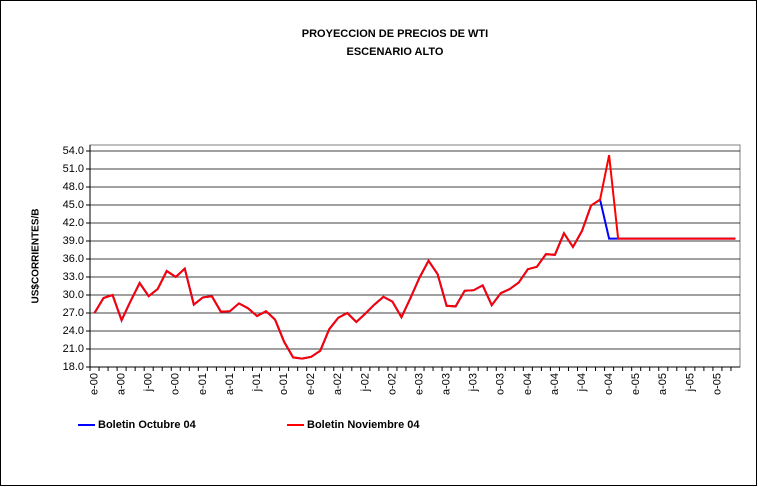 Image resolution: width=758 pixels, height=487 pixels. I want to click on x-tick-label: o-02, so click(392, 384).